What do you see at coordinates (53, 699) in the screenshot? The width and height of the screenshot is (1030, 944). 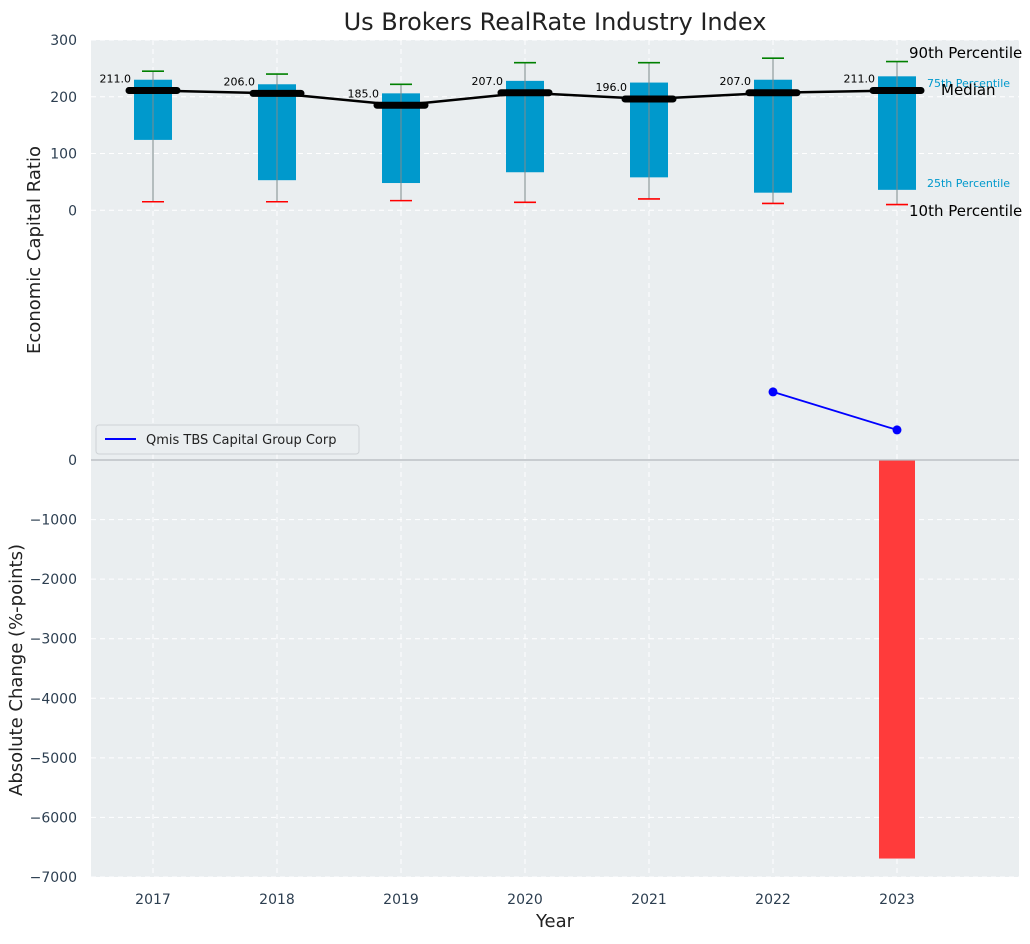 I see `bottom-y-tick-label: −4000` at bounding box center [53, 699].